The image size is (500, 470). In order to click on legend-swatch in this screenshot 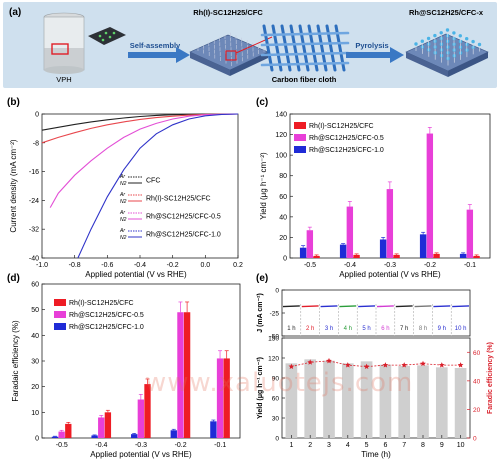, I will do `click(60, 302)`.